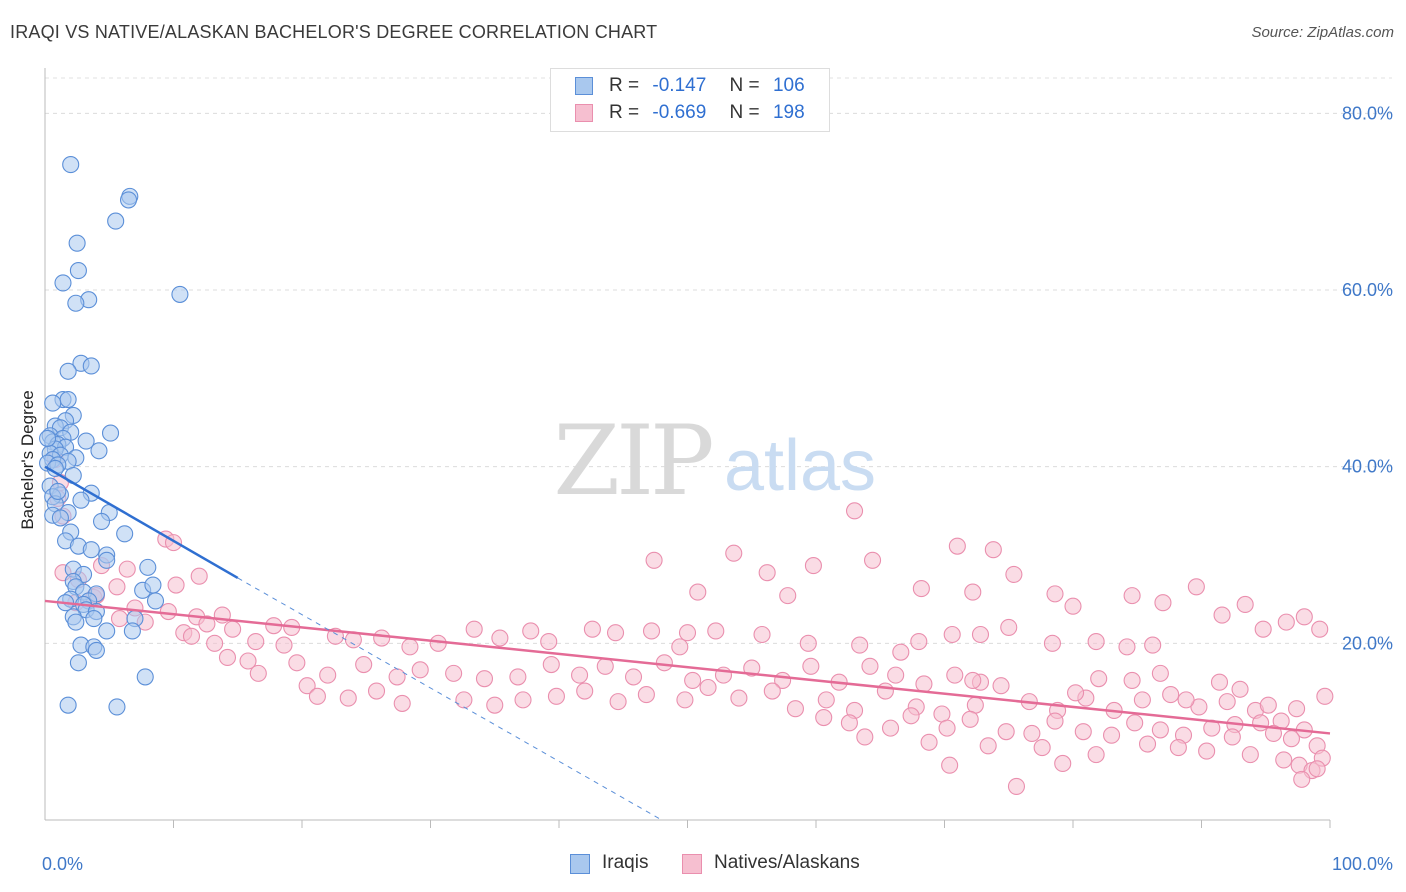 The image size is (1406, 892). I want to click on legend-text-iraqis: R = -0.147 N = 106, so click(707, 86).